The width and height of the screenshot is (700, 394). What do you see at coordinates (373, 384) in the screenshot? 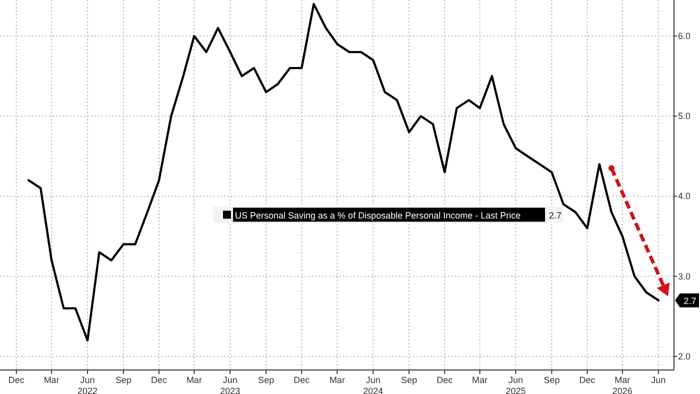
I see `x-tick-label: Jun 2024` at bounding box center [373, 384].